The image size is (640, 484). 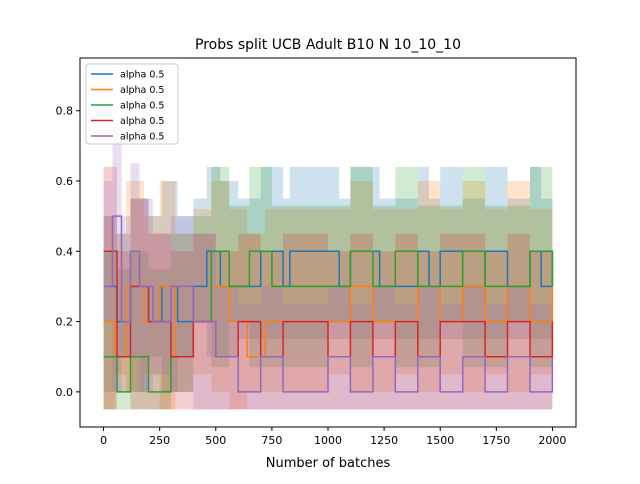 What do you see at coordinates (271, 440) in the screenshot?
I see `x-tick-label-3: 750` at bounding box center [271, 440].